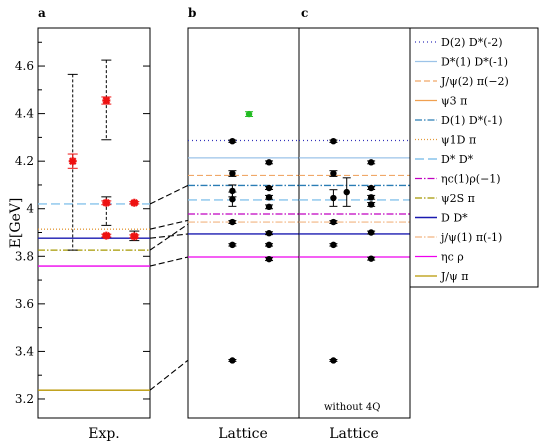 Image resolution: width=540 pixels, height=443 pixels. Describe the element at coordinates (472, 120) in the screenshot. I see `legend-entry-d-1-d-1: D(1) D*(-1)` at that location.